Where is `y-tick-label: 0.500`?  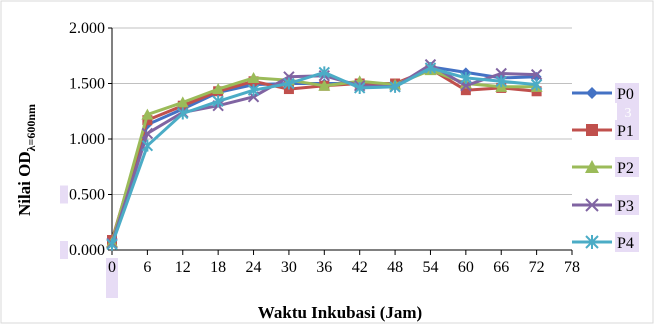 y-tick-label: 0.500 is located at coordinates (87, 195).